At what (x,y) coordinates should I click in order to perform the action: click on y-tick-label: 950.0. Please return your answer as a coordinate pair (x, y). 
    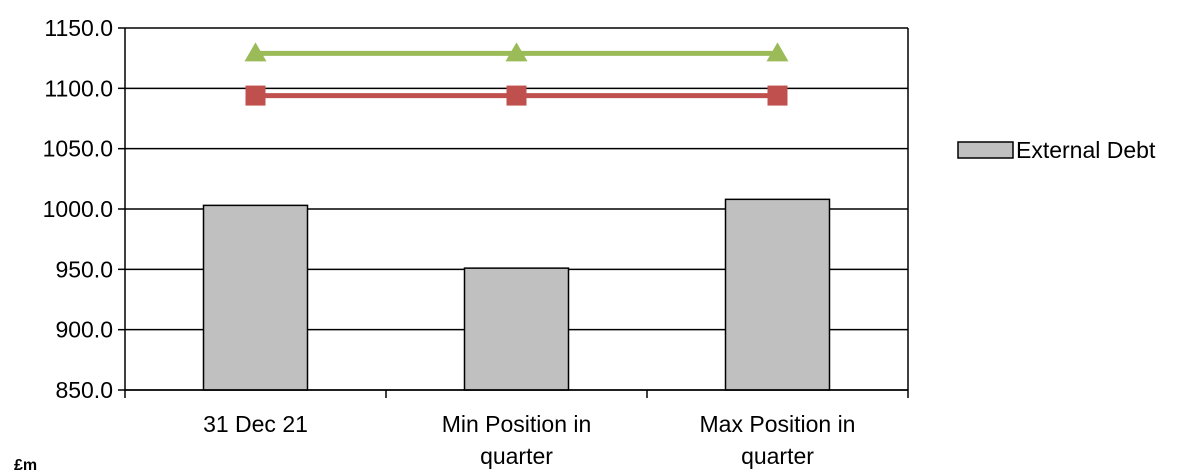
    Looking at the image, I should click on (84, 269).